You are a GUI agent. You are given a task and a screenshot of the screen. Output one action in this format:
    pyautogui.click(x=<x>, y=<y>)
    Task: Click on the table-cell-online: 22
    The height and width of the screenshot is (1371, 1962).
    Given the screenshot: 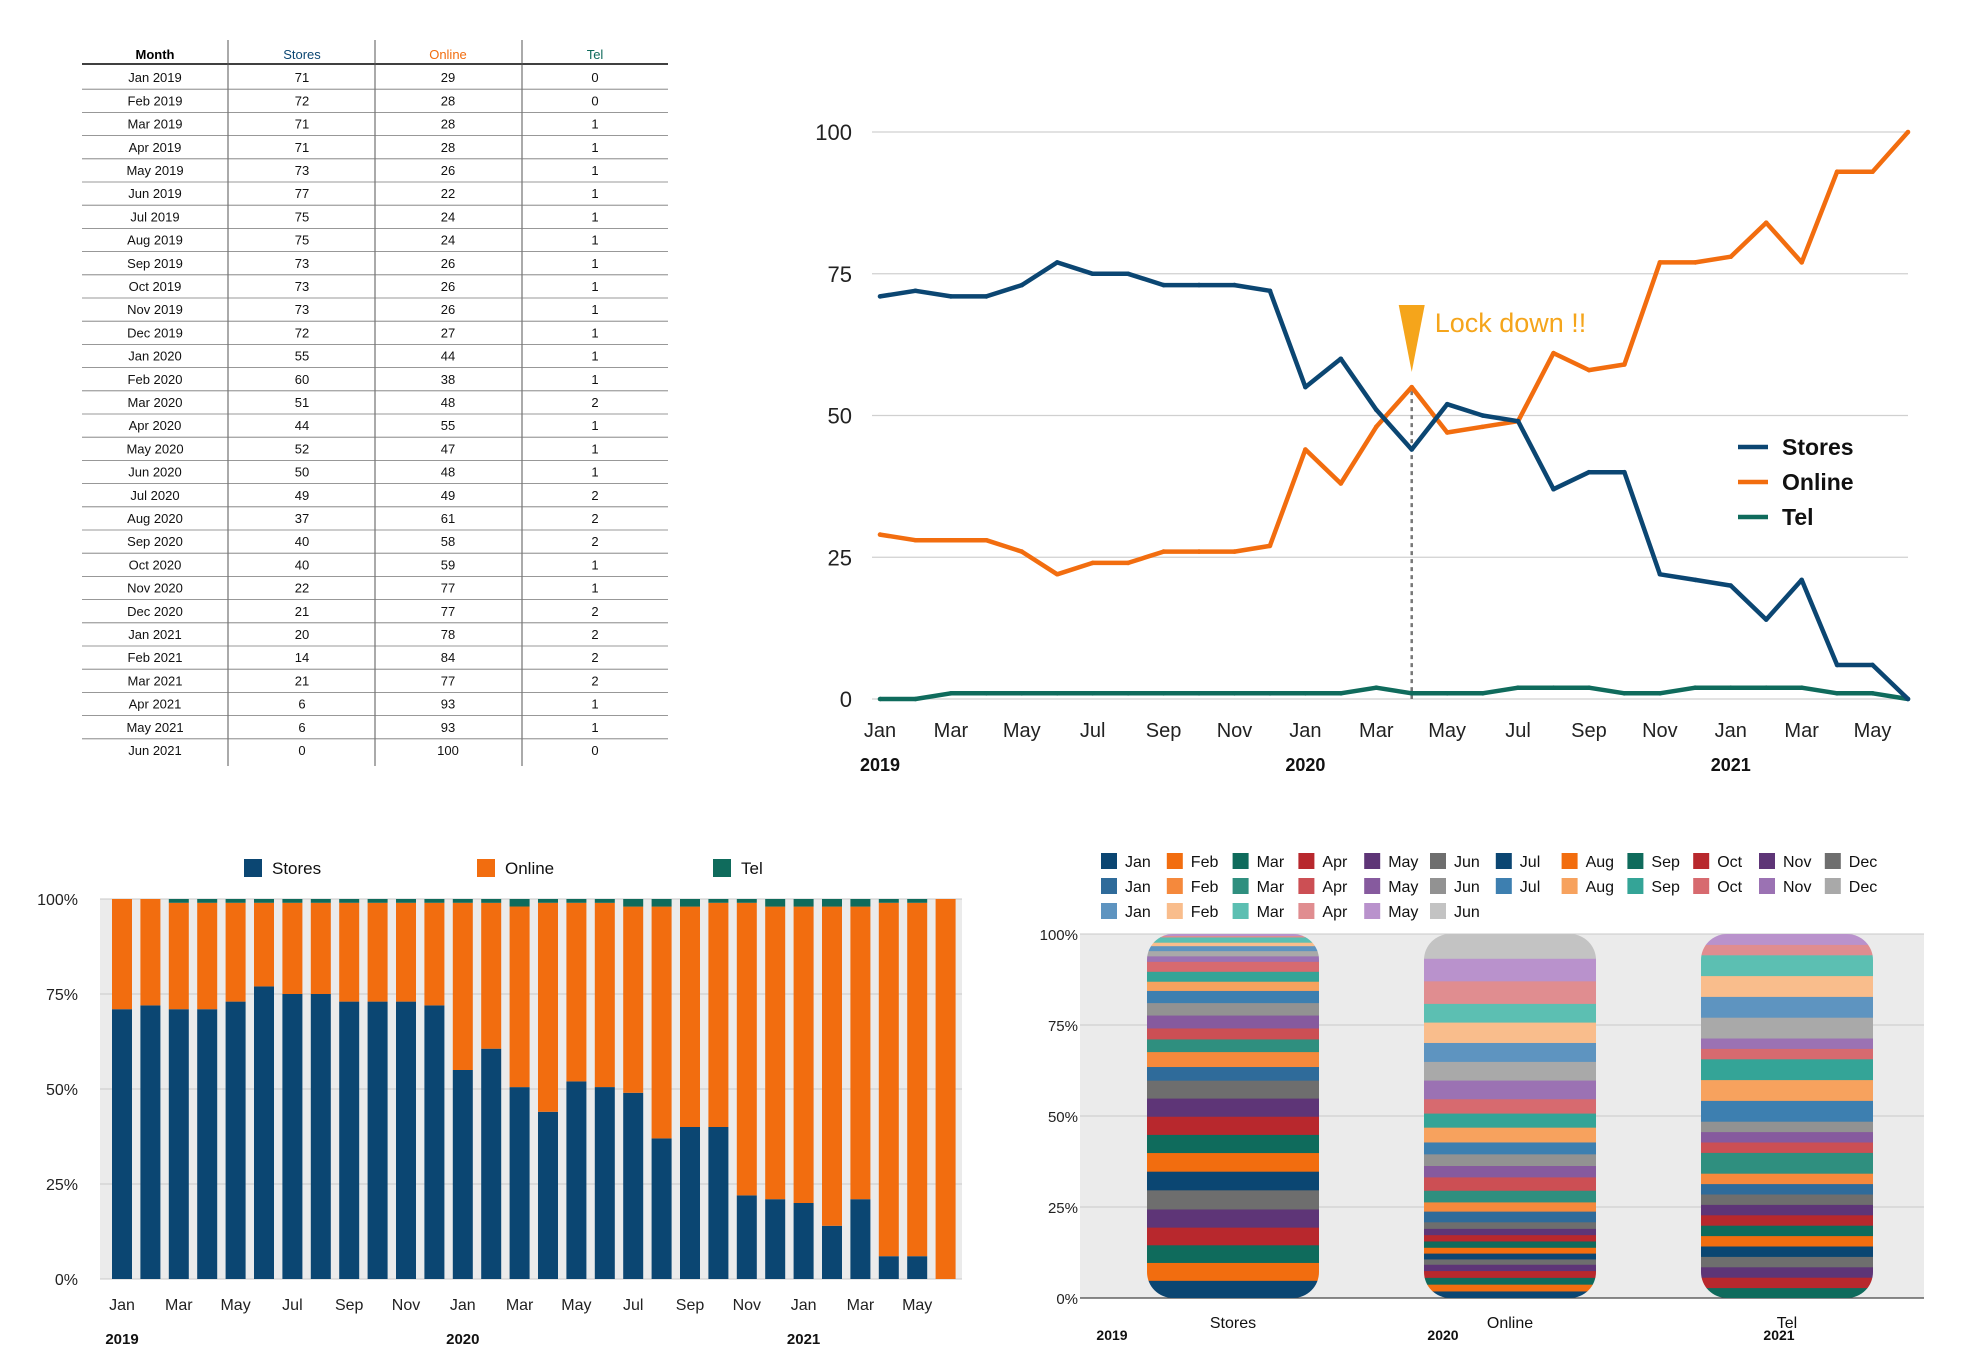 What is the action you would take?
    pyautogui.click(x=448, y=193)
    